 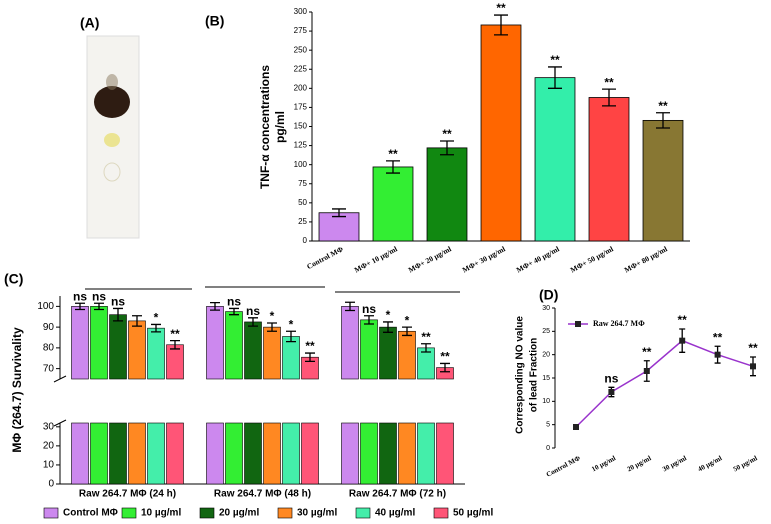 I want to click on x-tick-label: 50 µg/ml, so click(x=745, y=463).